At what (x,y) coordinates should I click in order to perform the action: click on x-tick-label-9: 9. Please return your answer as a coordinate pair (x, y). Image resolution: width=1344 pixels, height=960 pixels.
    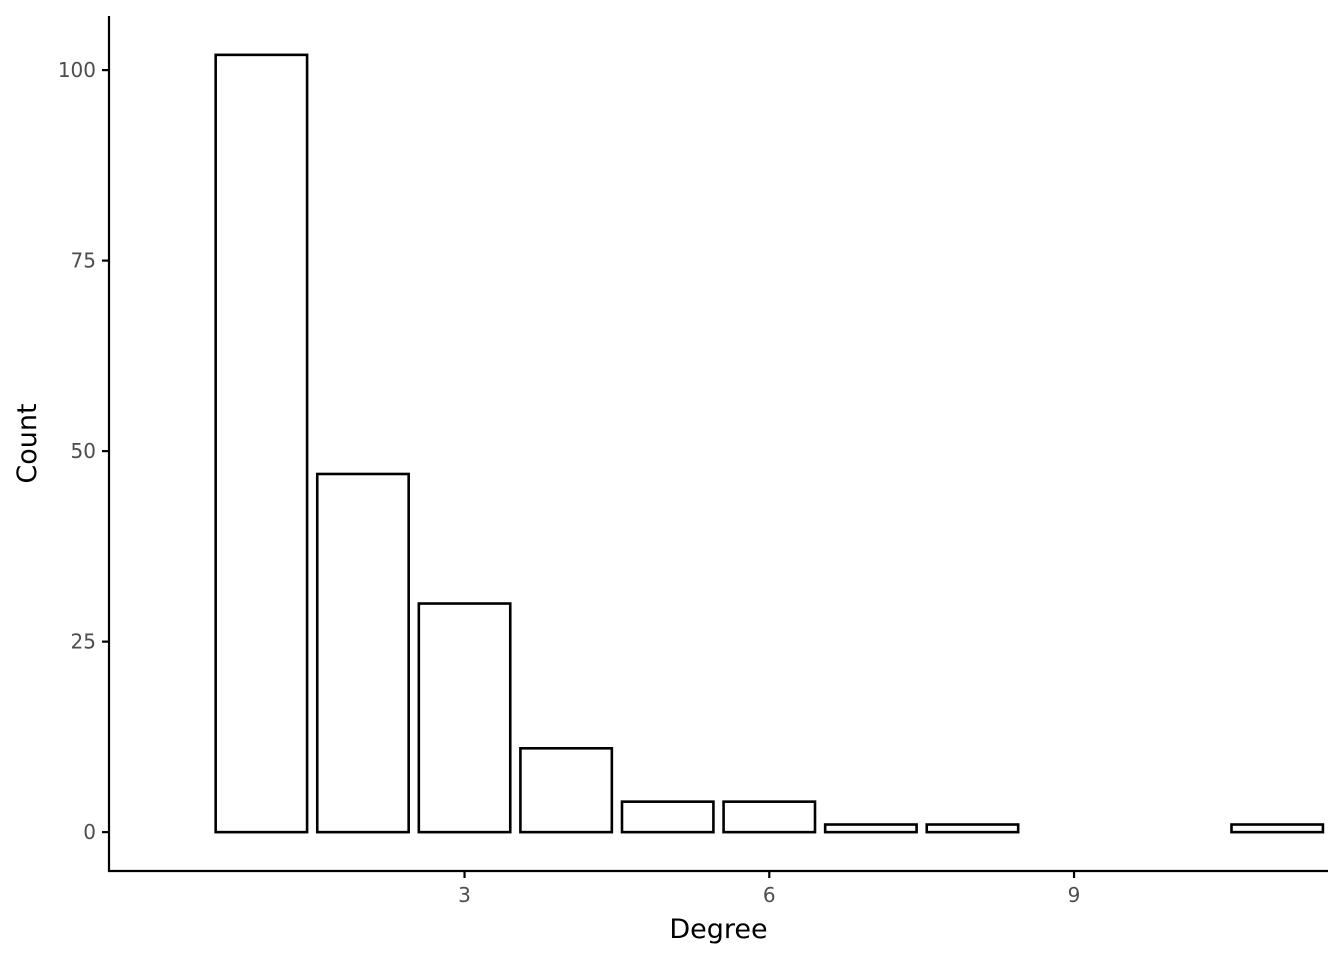
    Looking at the image, I should click on (1074, 895).